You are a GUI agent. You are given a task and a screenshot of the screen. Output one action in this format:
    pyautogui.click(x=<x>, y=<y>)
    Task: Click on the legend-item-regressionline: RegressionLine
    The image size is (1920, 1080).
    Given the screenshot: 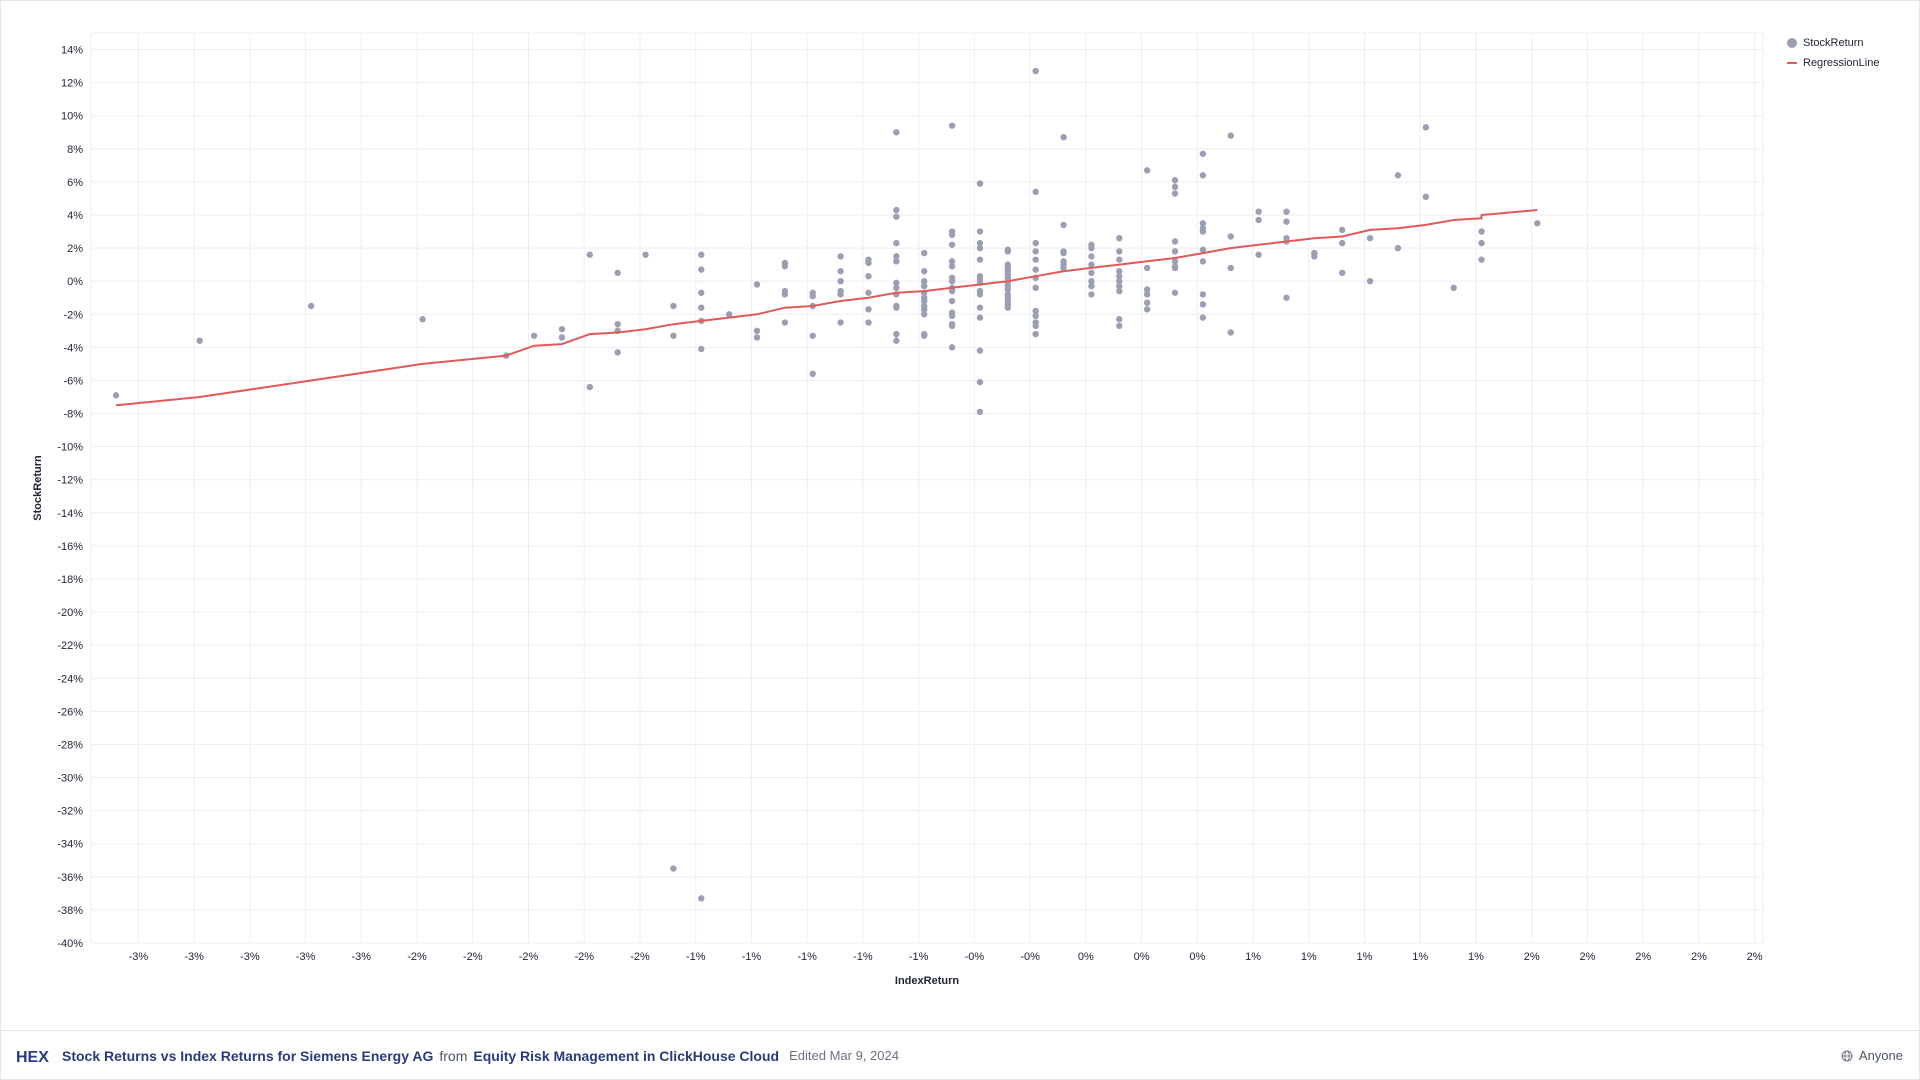 What is the action you would take?
    pyautogui.click(x=1833, y=63)
    